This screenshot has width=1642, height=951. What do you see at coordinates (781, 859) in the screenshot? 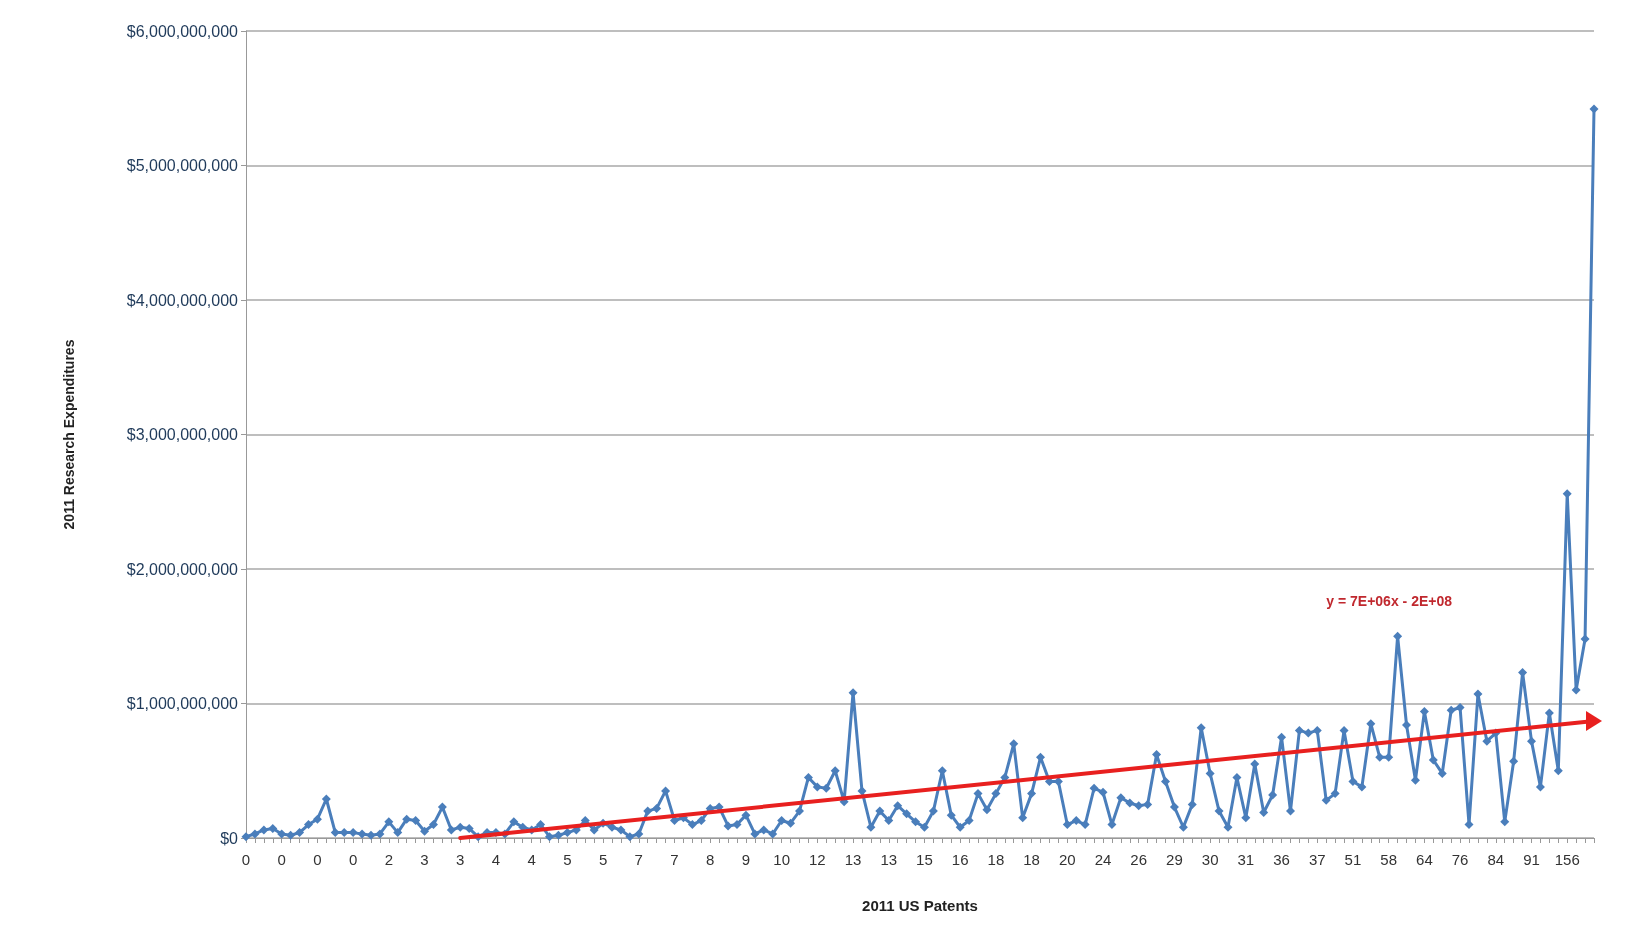
I see `x-tick-label: 10` at bounding box center [781, 859].